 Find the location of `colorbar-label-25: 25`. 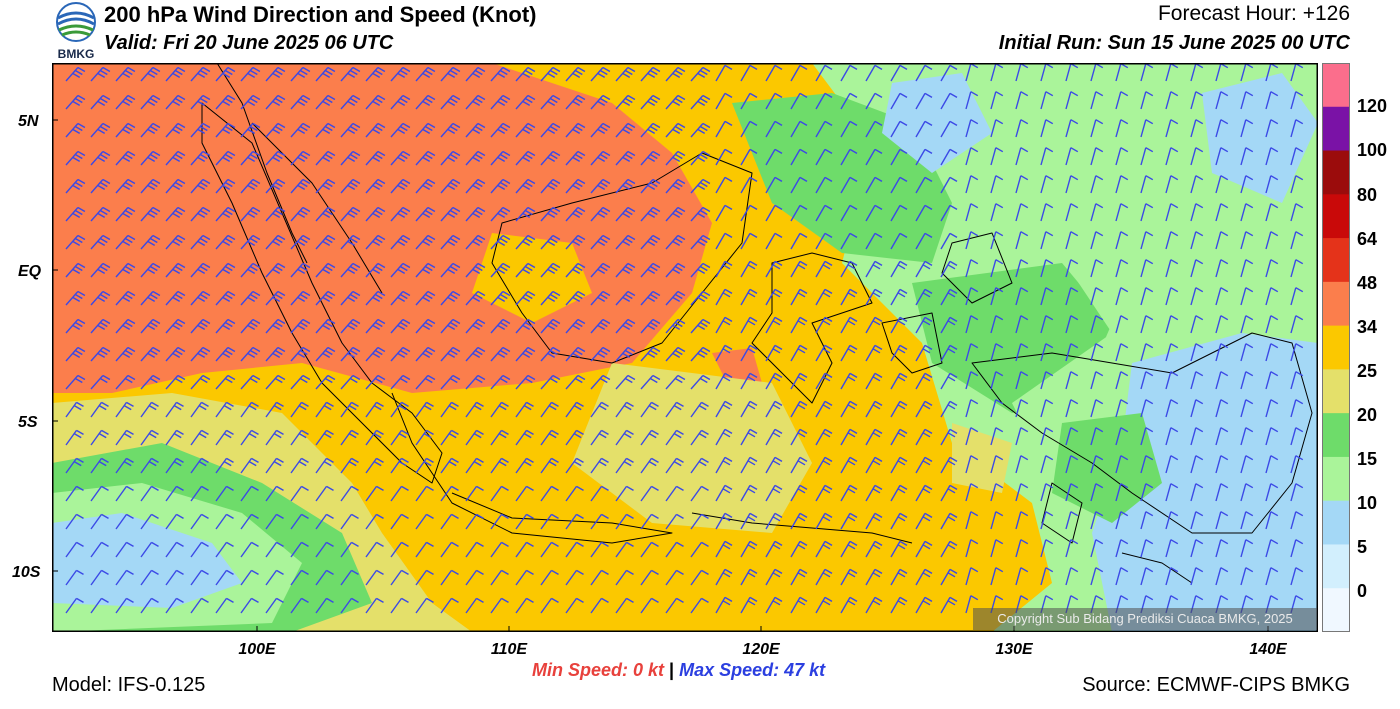

colorbar-label-25: 25 is located at coordinates (1367, 371).